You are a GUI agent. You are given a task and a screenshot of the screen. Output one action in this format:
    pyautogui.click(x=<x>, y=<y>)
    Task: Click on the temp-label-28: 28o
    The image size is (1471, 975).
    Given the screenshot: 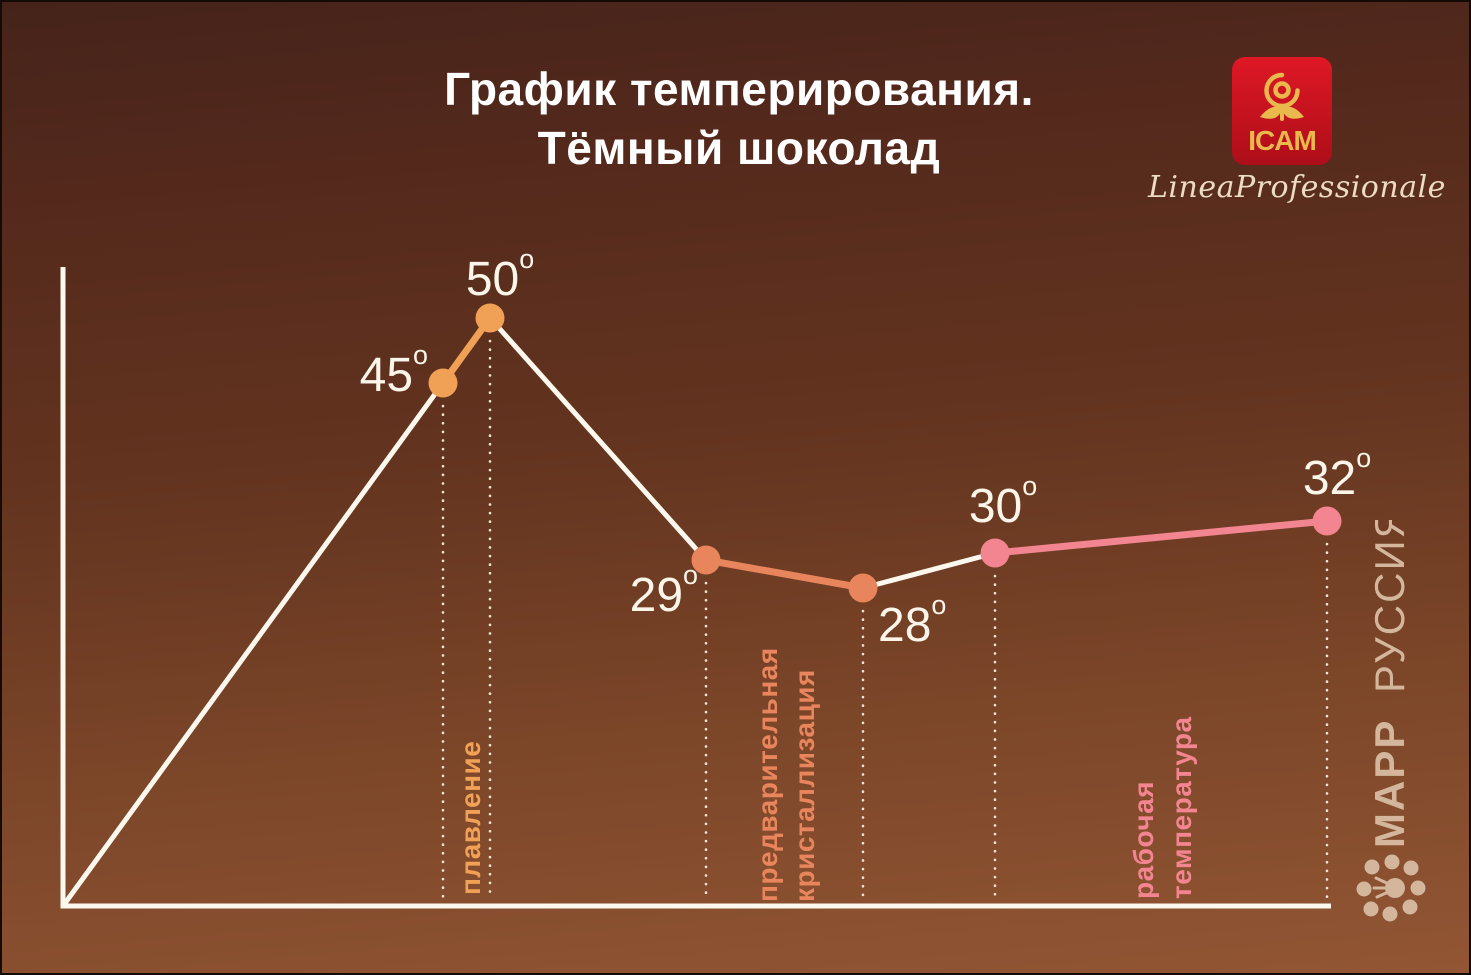 What is the action you would take?
    pyautogui.click(x=912, y=621)
    